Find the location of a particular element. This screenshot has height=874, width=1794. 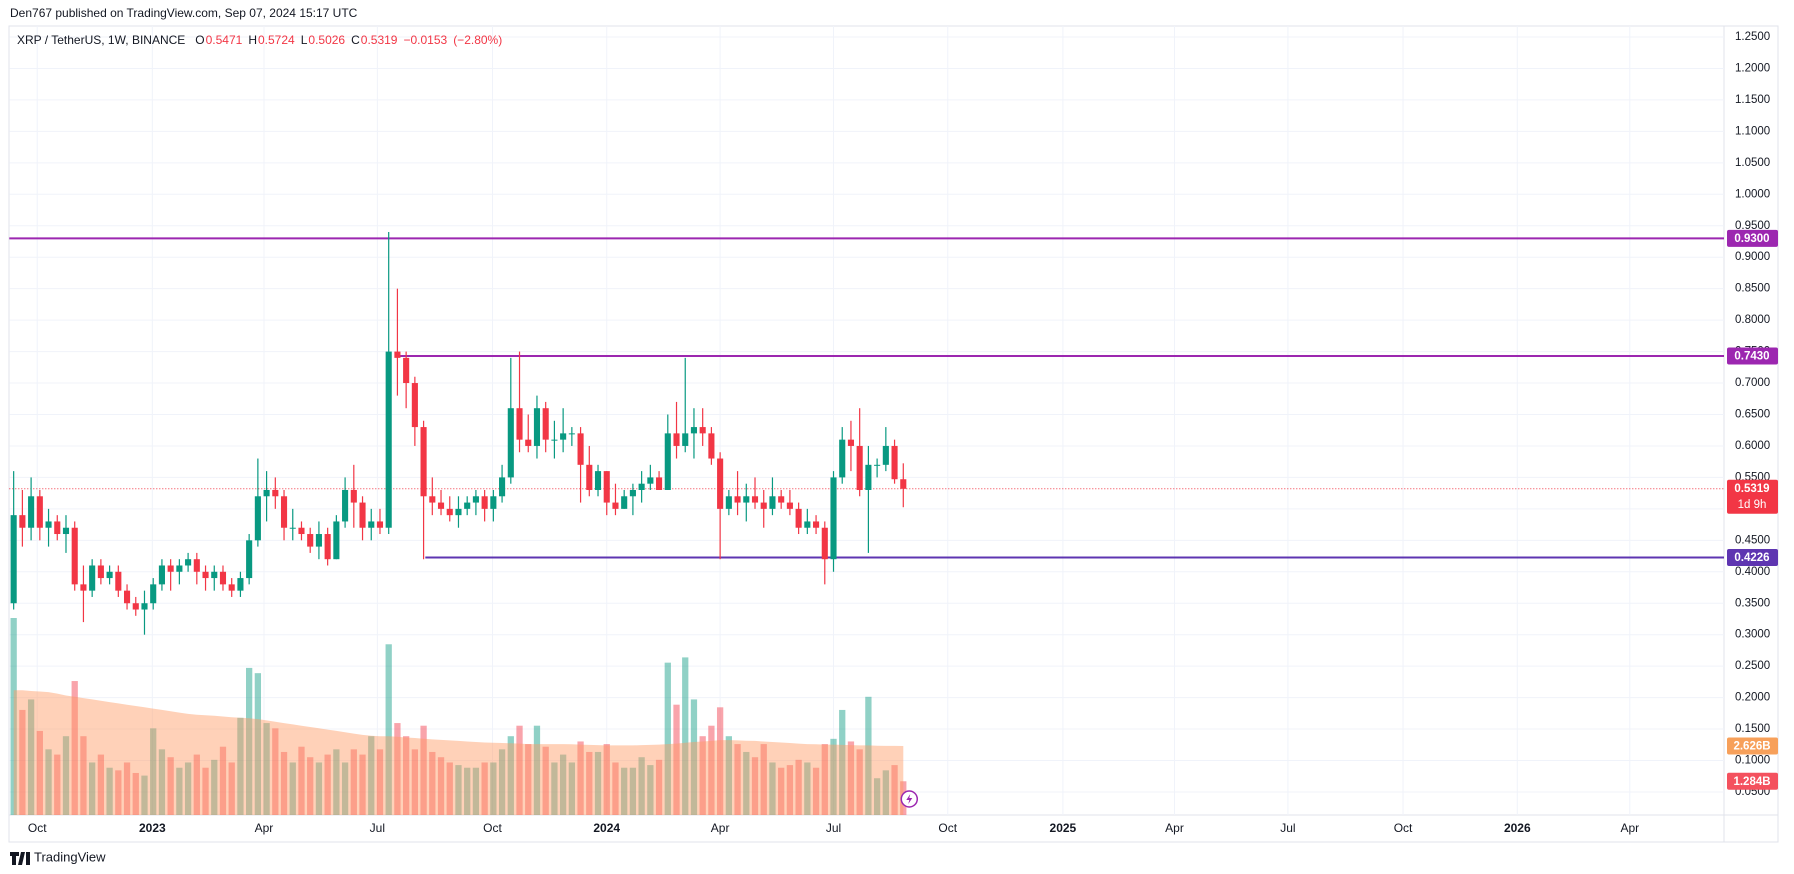

y-tick-label: 1.2000 is located at coordinates (1752, 68).